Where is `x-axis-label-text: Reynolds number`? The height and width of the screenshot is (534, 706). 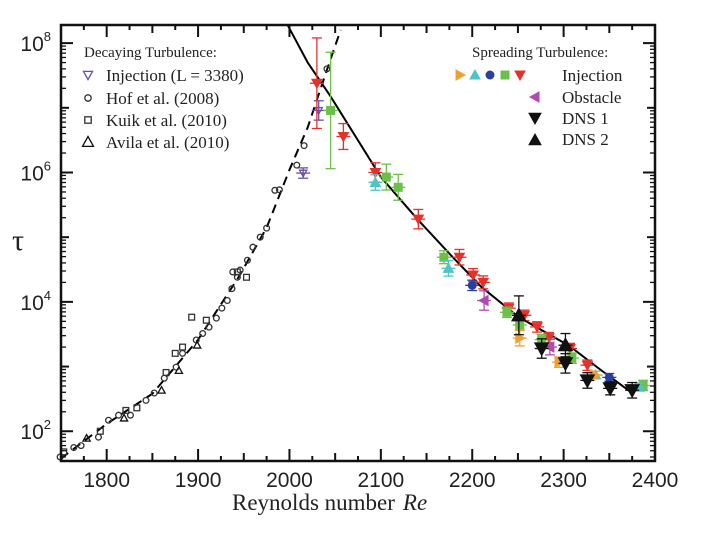 x-axis-label-text: Reynolds number is located at coordinates (313, 502).